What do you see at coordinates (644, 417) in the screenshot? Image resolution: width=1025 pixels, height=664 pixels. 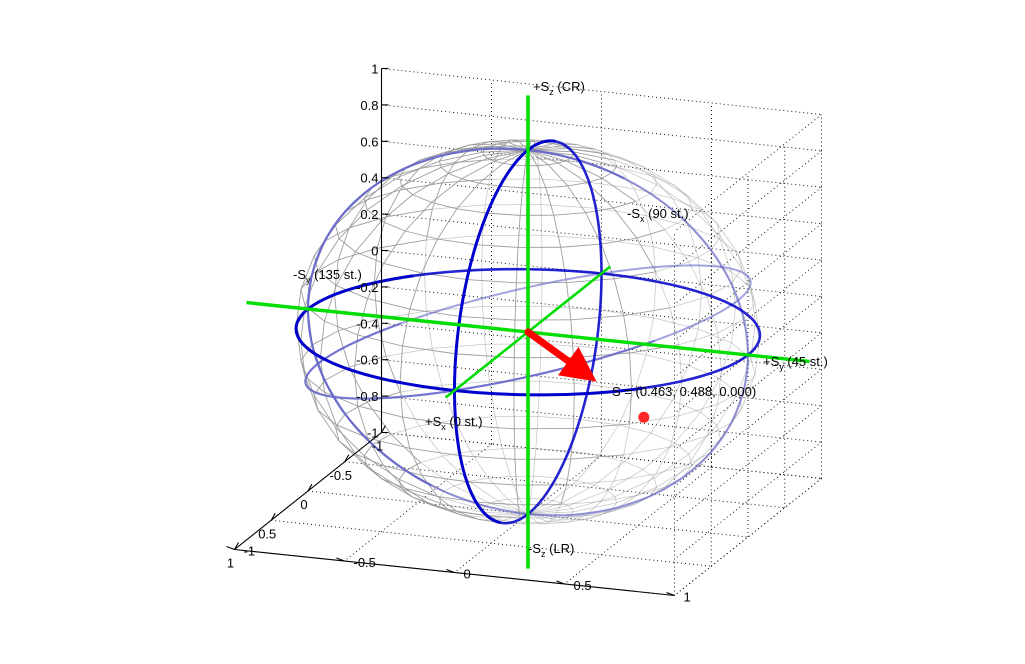 I see `state-point-dot` at bounding box center [644, 417].